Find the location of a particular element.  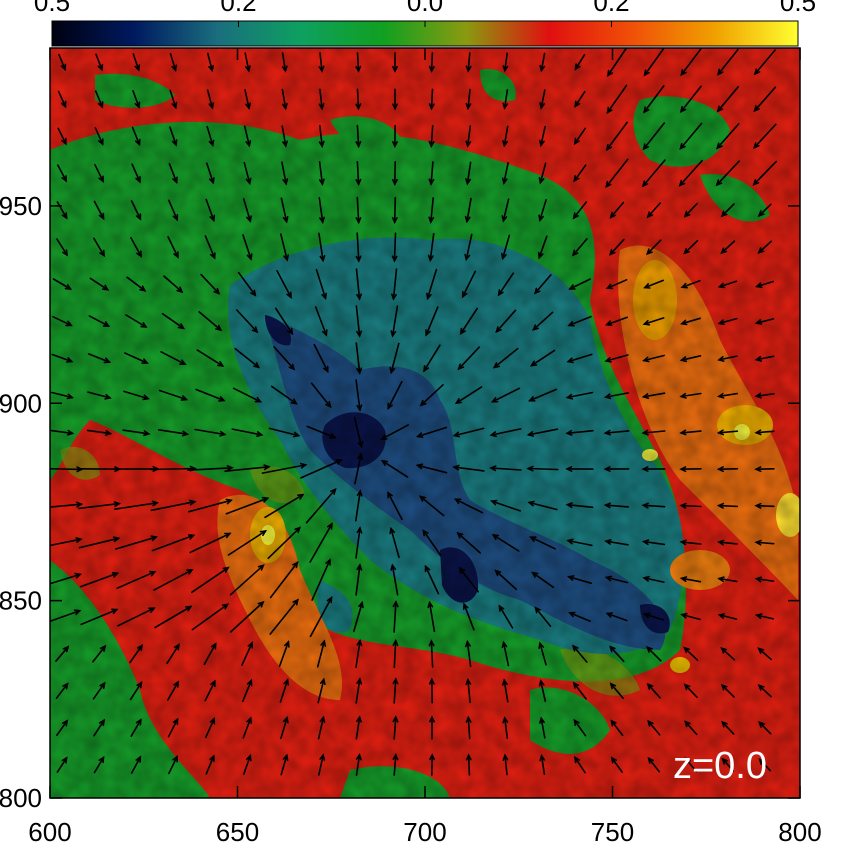

redshift-annotation: z=0.0 is located at coordinates (720, 766).